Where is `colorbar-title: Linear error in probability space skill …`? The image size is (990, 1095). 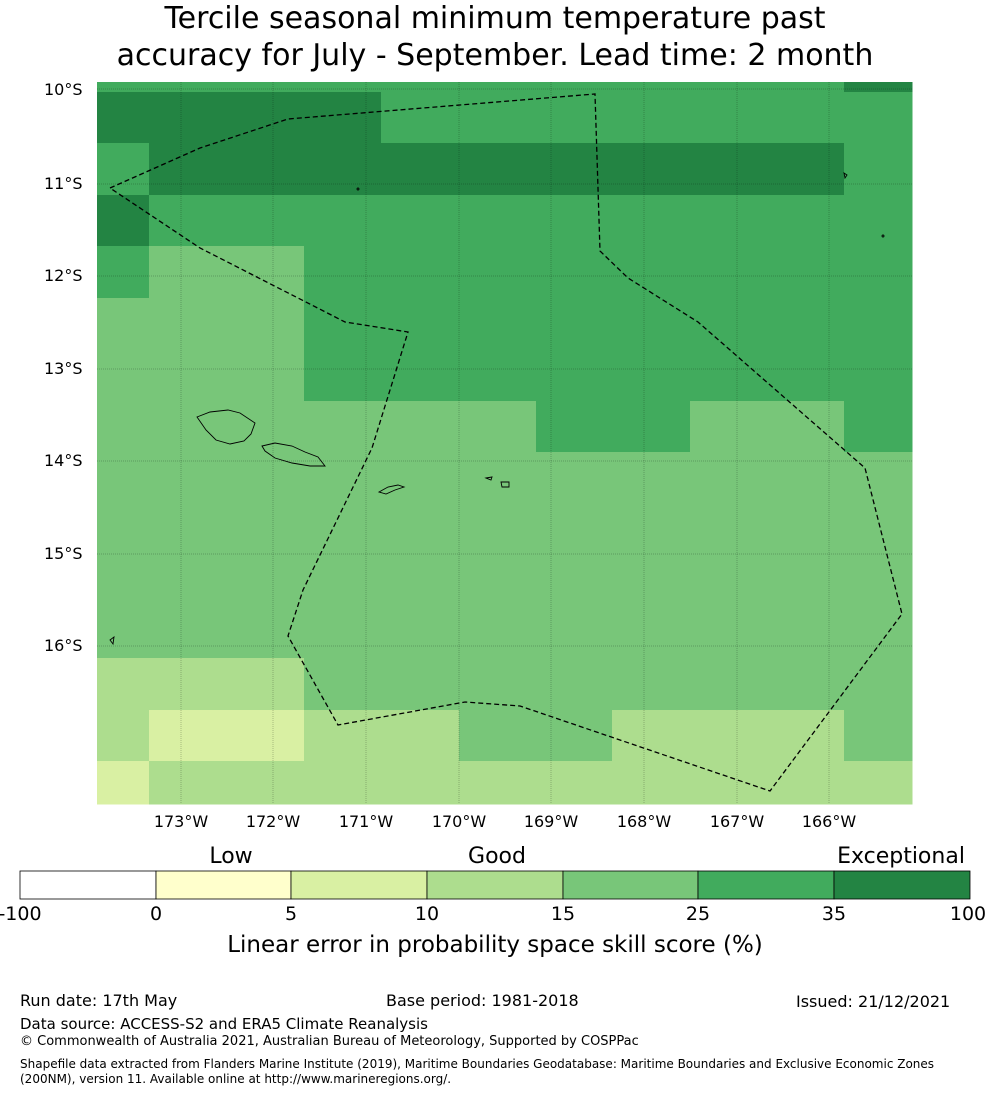 colorbar-title: Linear error in probability space skill … is located at coordinates (495, 945).